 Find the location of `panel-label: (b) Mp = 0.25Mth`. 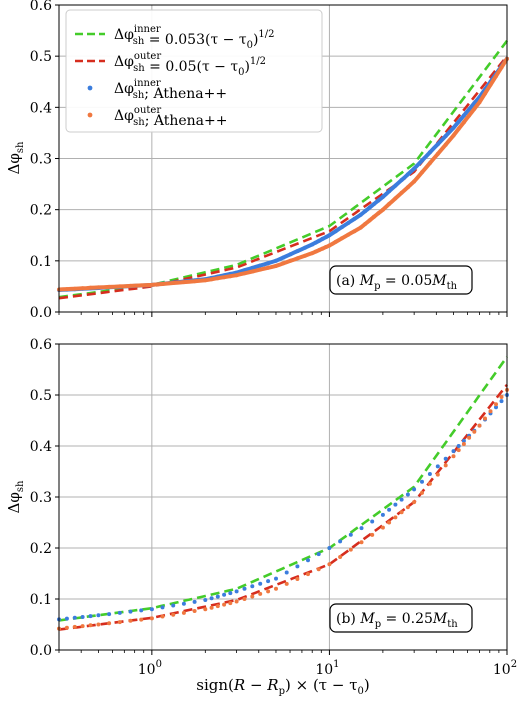

panel-label: (b) Mp = 0.25Mth is located at coordinates (397, 620).